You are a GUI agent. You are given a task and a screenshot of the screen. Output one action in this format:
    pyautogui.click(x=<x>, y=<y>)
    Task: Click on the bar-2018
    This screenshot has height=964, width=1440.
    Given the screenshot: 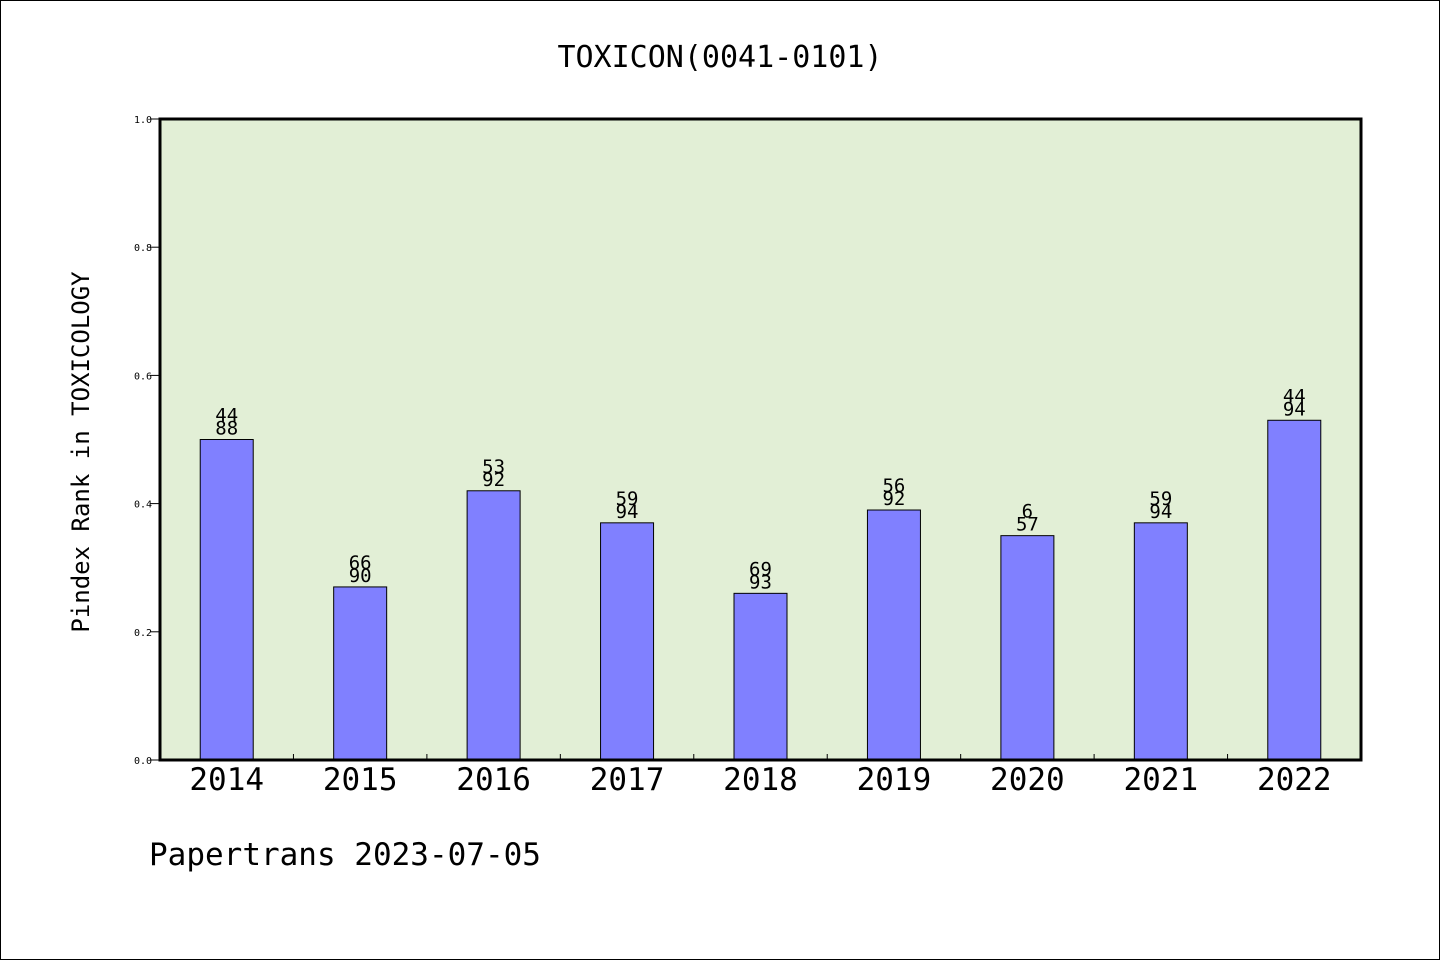 What is the action you would take?
    pyautogui.click(x=760, y=676)
    